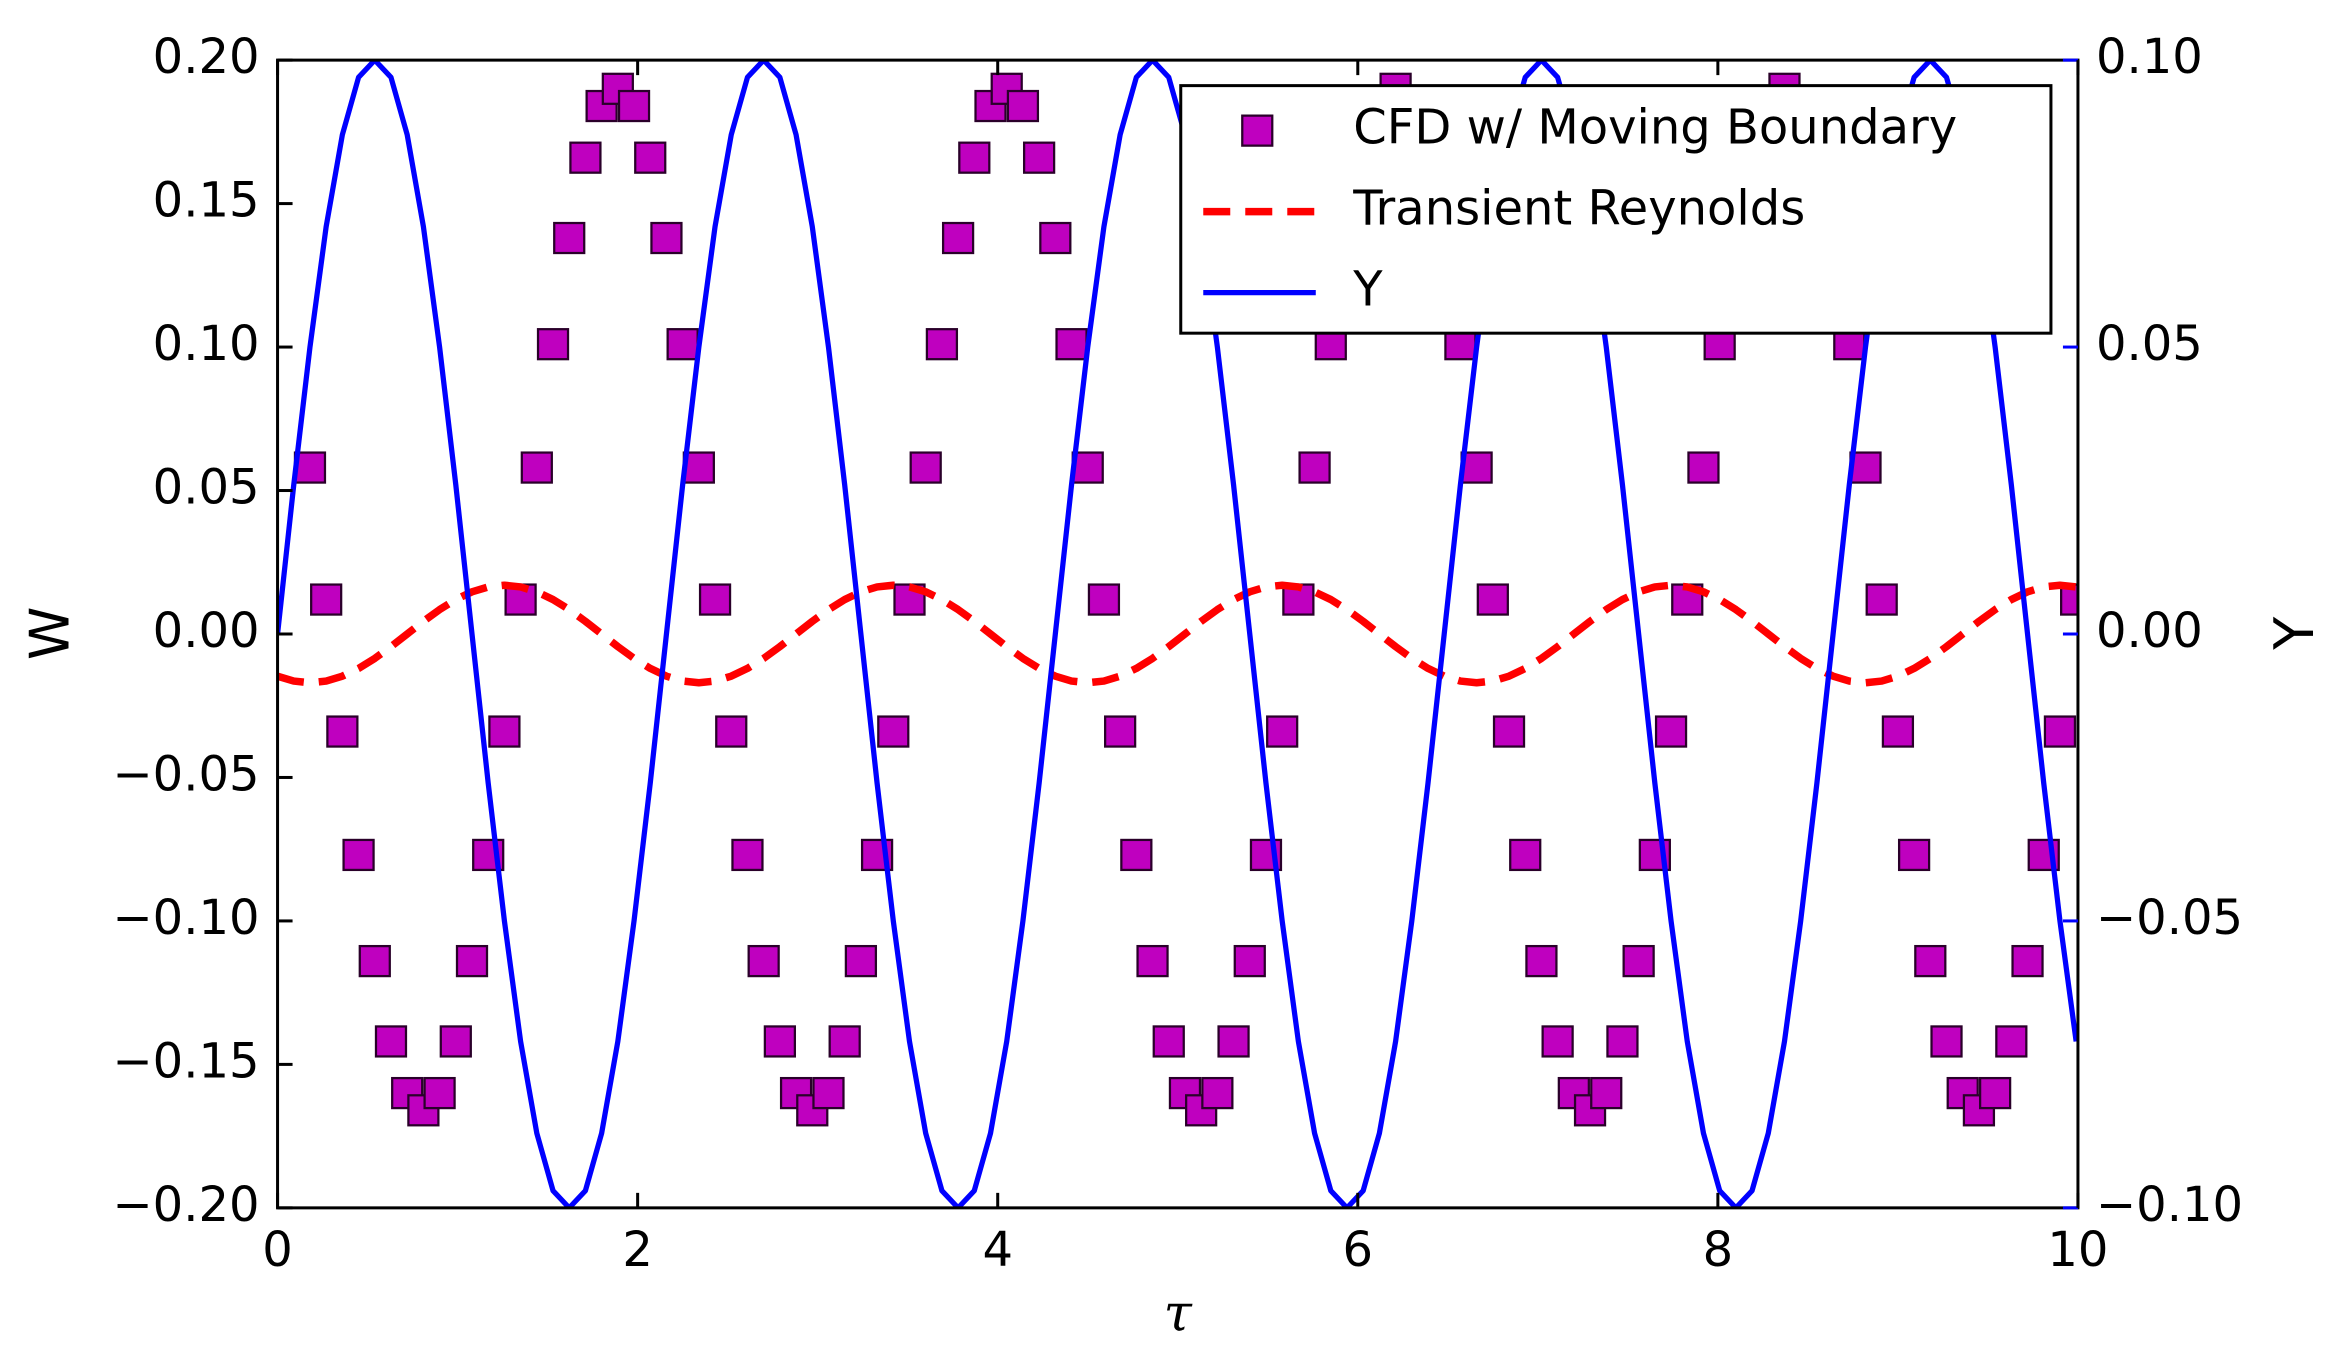 The height and width of the screenshot is (1346, 2339). Describe the element at coordinates (997, 1250) in the screenshot. I see `x-tick-label: 4` at that location.